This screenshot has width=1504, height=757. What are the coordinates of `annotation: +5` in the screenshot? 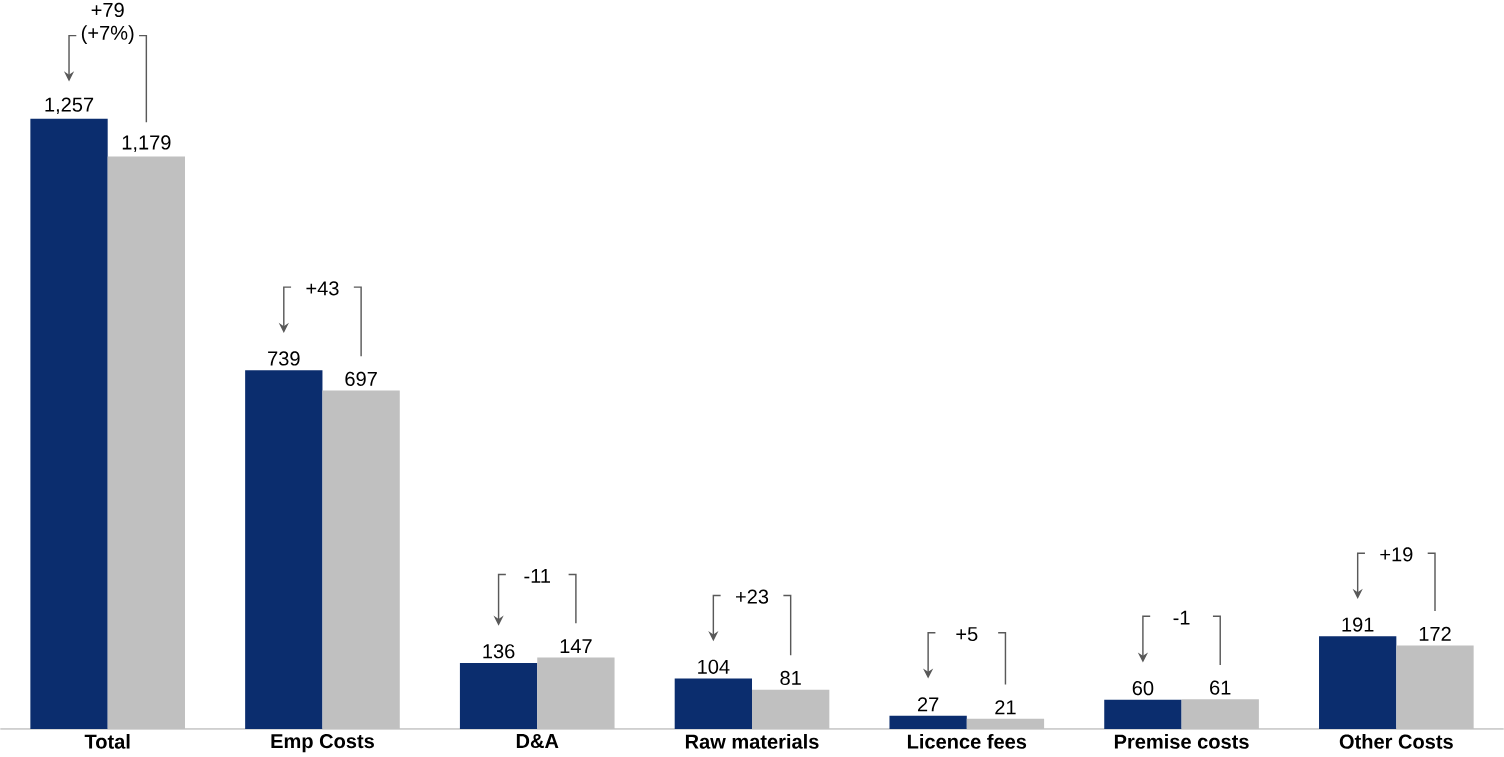 It's located at (967, 634).